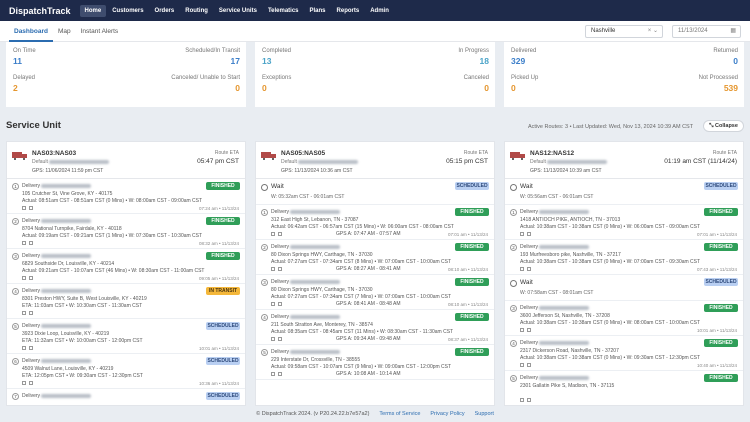 This screenshot has height=422, width=750. I want to click on truck-icon, so click(20, 155).